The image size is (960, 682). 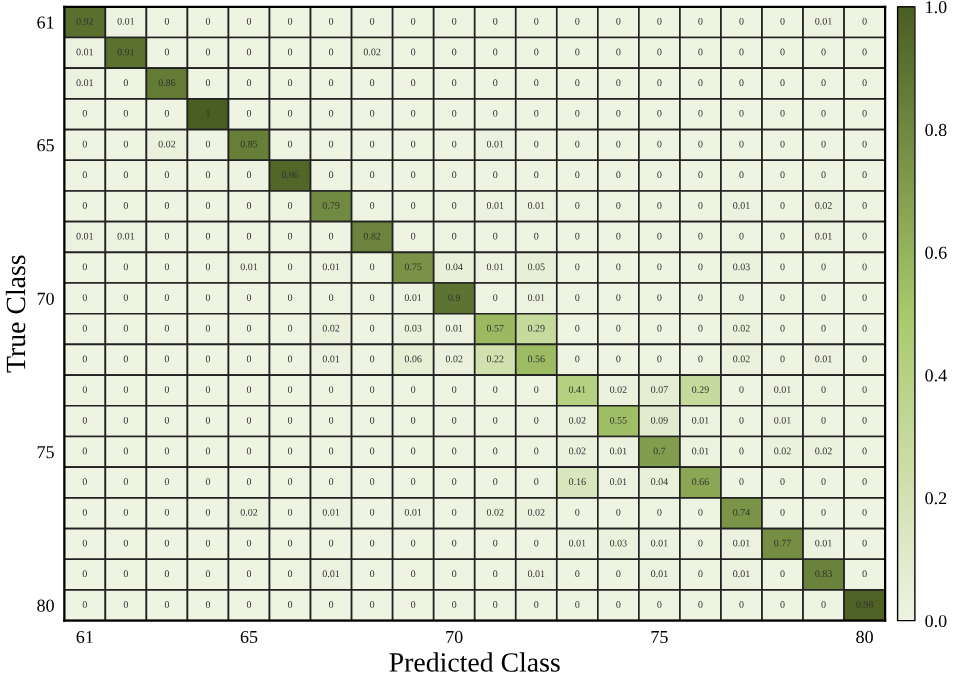 I want to click on color-bar-label: 0.6, so click(x=936, y=252).